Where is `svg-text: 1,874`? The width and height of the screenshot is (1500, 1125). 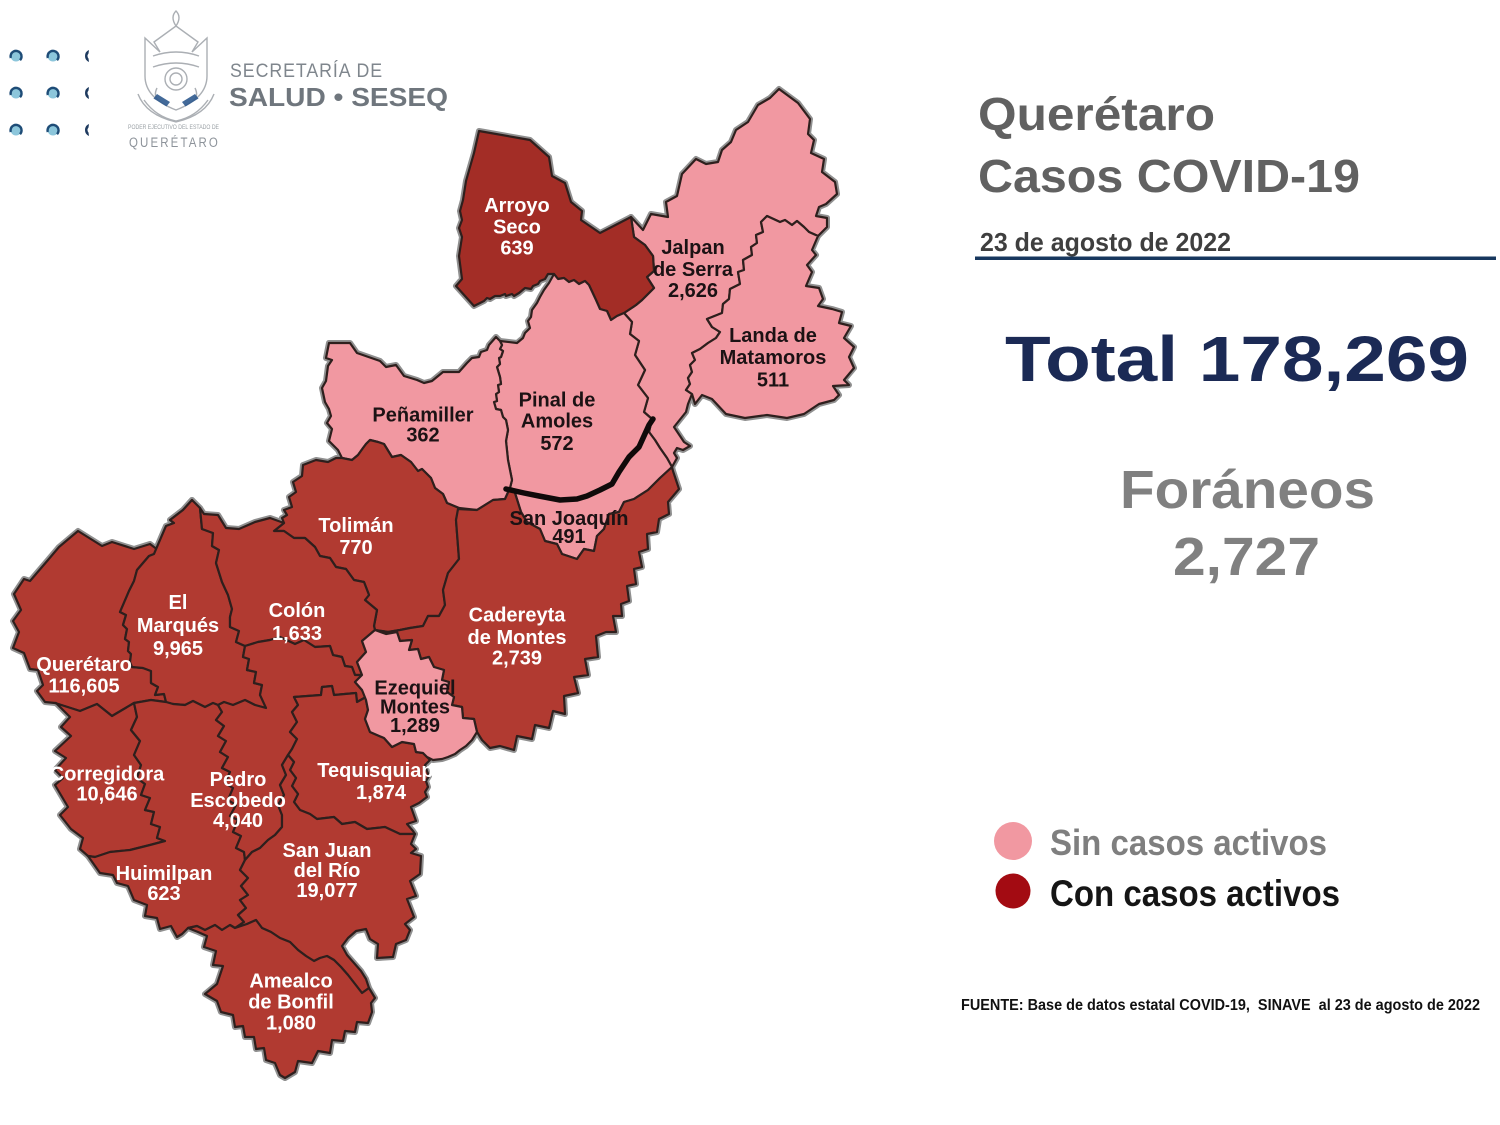 svg-text: 1,874 is located at coordinates (381, 793).